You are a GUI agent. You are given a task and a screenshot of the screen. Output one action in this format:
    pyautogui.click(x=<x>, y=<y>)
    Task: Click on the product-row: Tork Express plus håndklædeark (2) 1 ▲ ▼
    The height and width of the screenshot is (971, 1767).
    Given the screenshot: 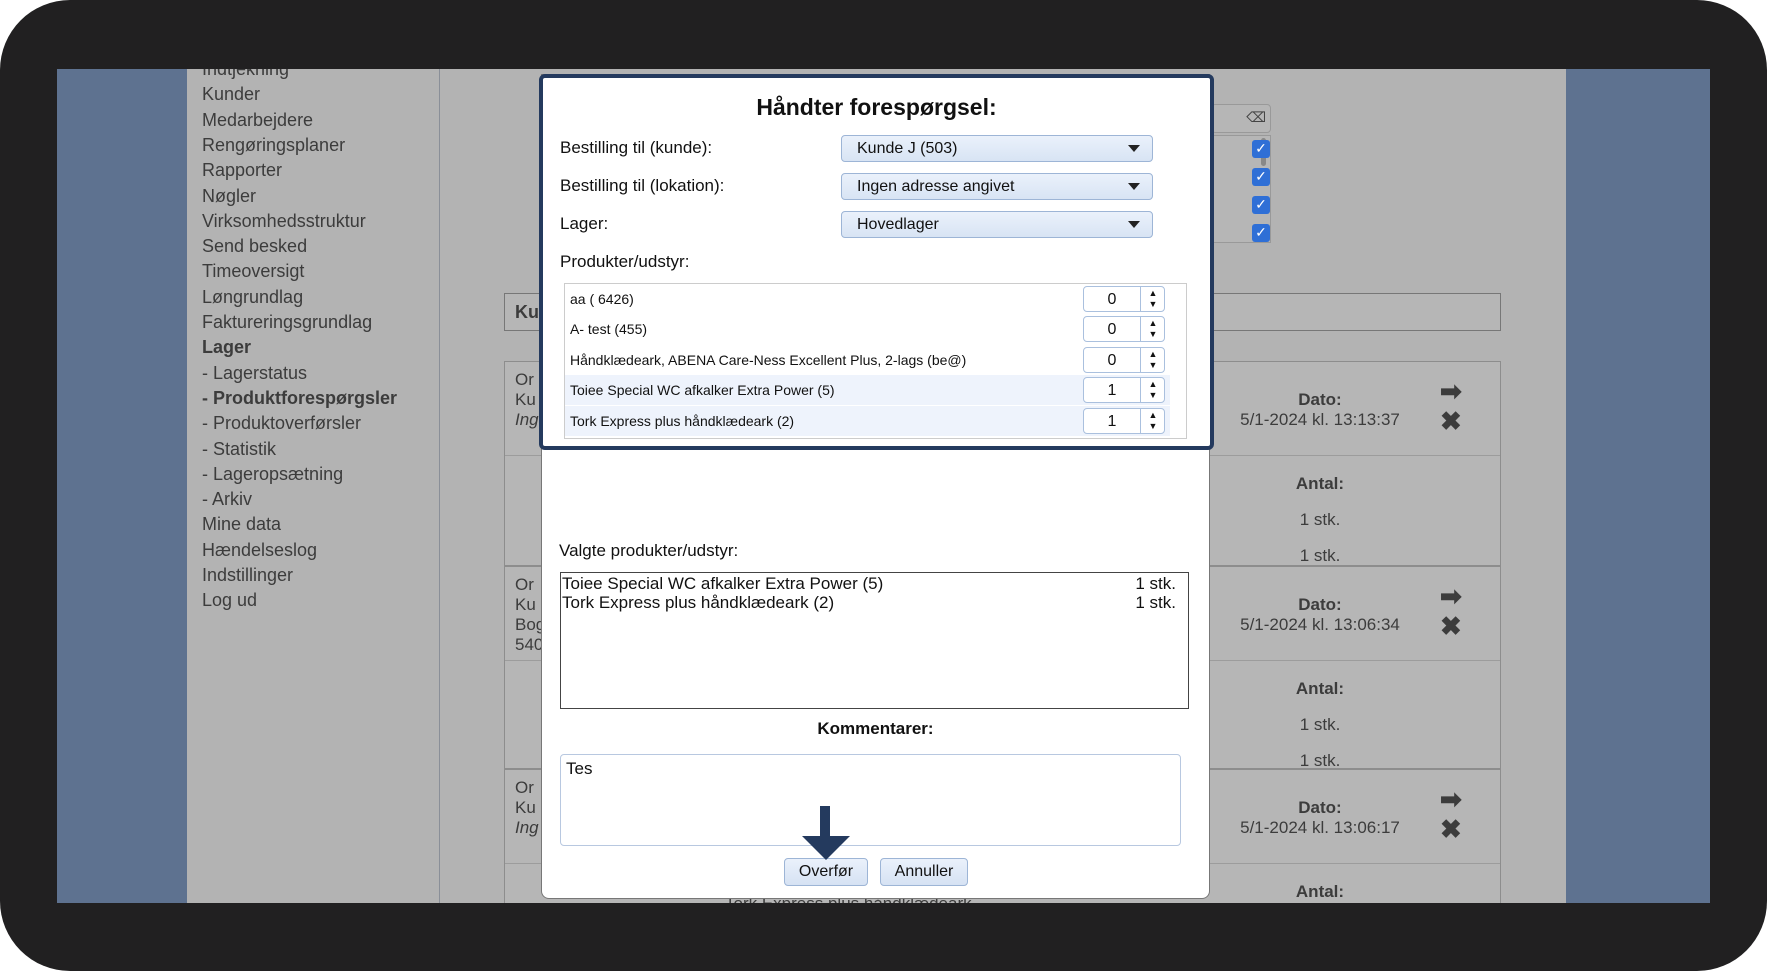 What is the action you would take?
    pyautogui.click(x=867, y=420)
    